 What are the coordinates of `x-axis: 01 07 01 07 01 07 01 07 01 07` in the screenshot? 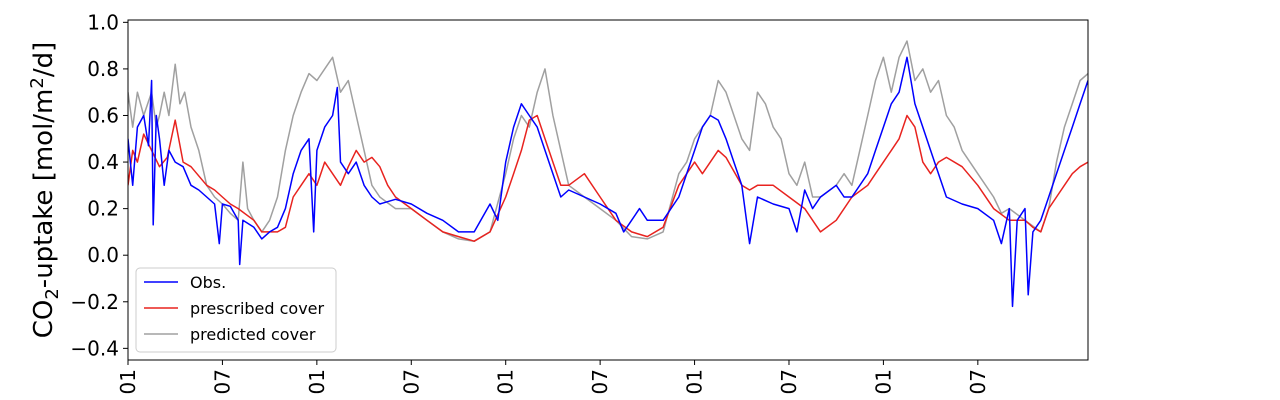 It's located at (553, 377).